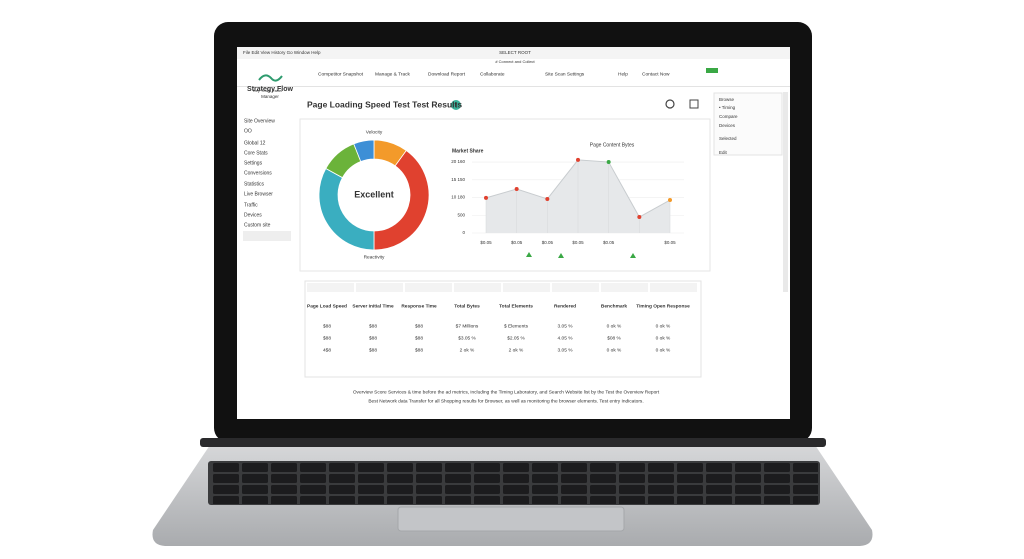 This screenshot has height=559, width=1024. Describe the element at coordinates (513, 86) in the screenshot. I see `toolbar-divider` at that location.